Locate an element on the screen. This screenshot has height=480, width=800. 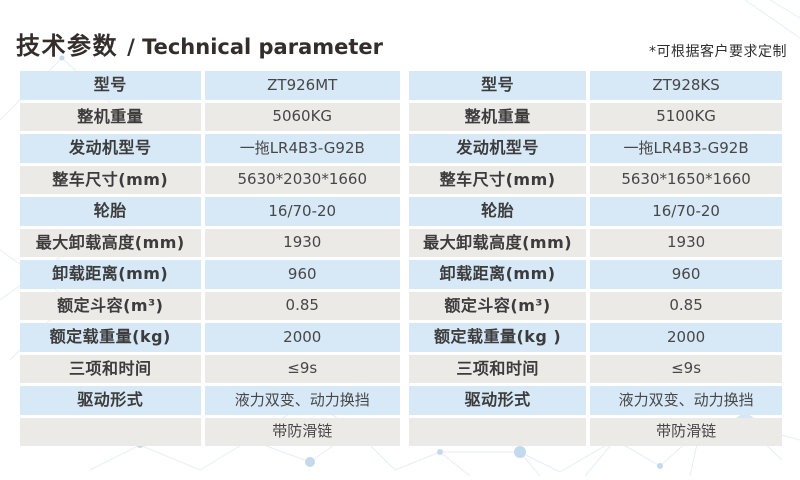
page-header: 技术参数 / Technical parameter is located at coordinates (199, 43).